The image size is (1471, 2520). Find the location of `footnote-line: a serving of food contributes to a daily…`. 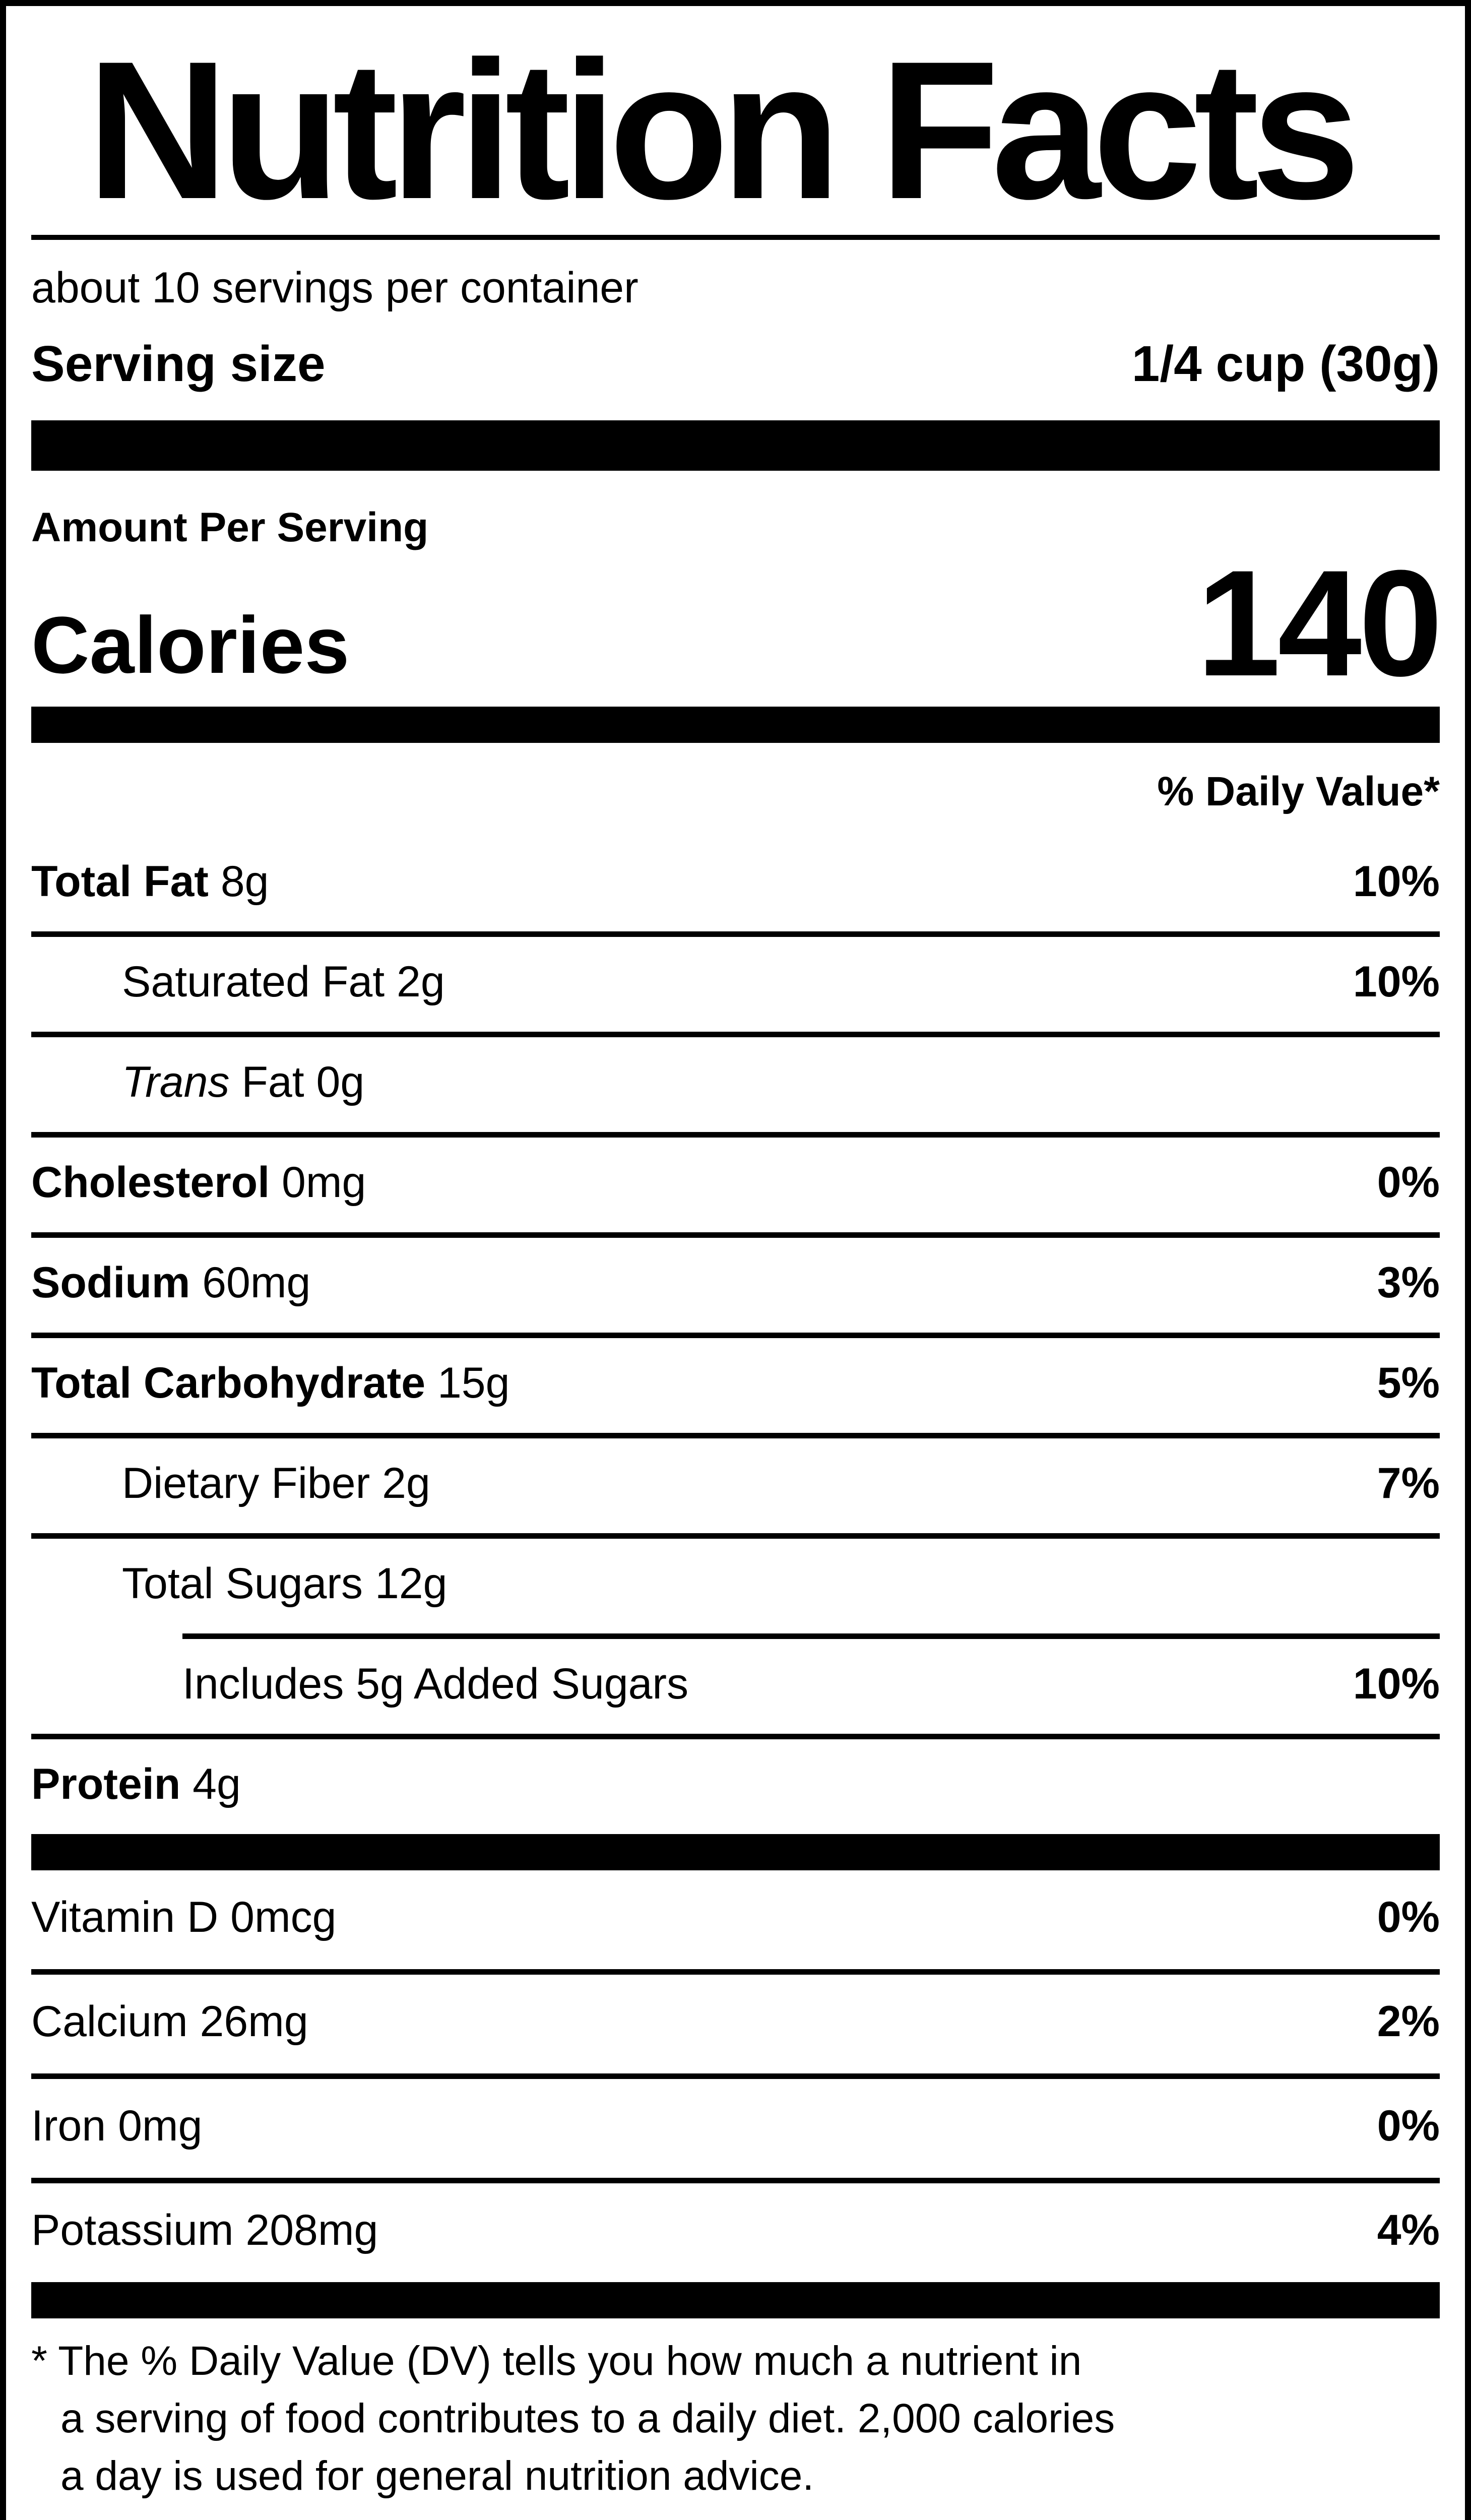

footnote-line: a serving of food contributes to a daily… is located at coordinates (587, 2418).